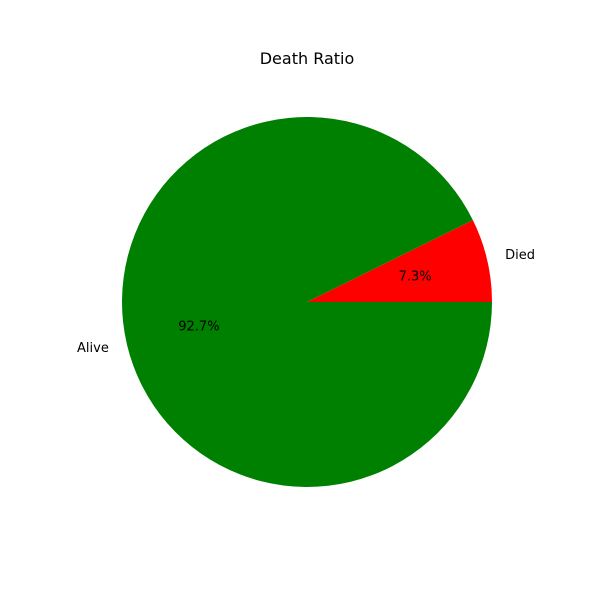  I want to click on pie-slice-died, so click(399, 261).